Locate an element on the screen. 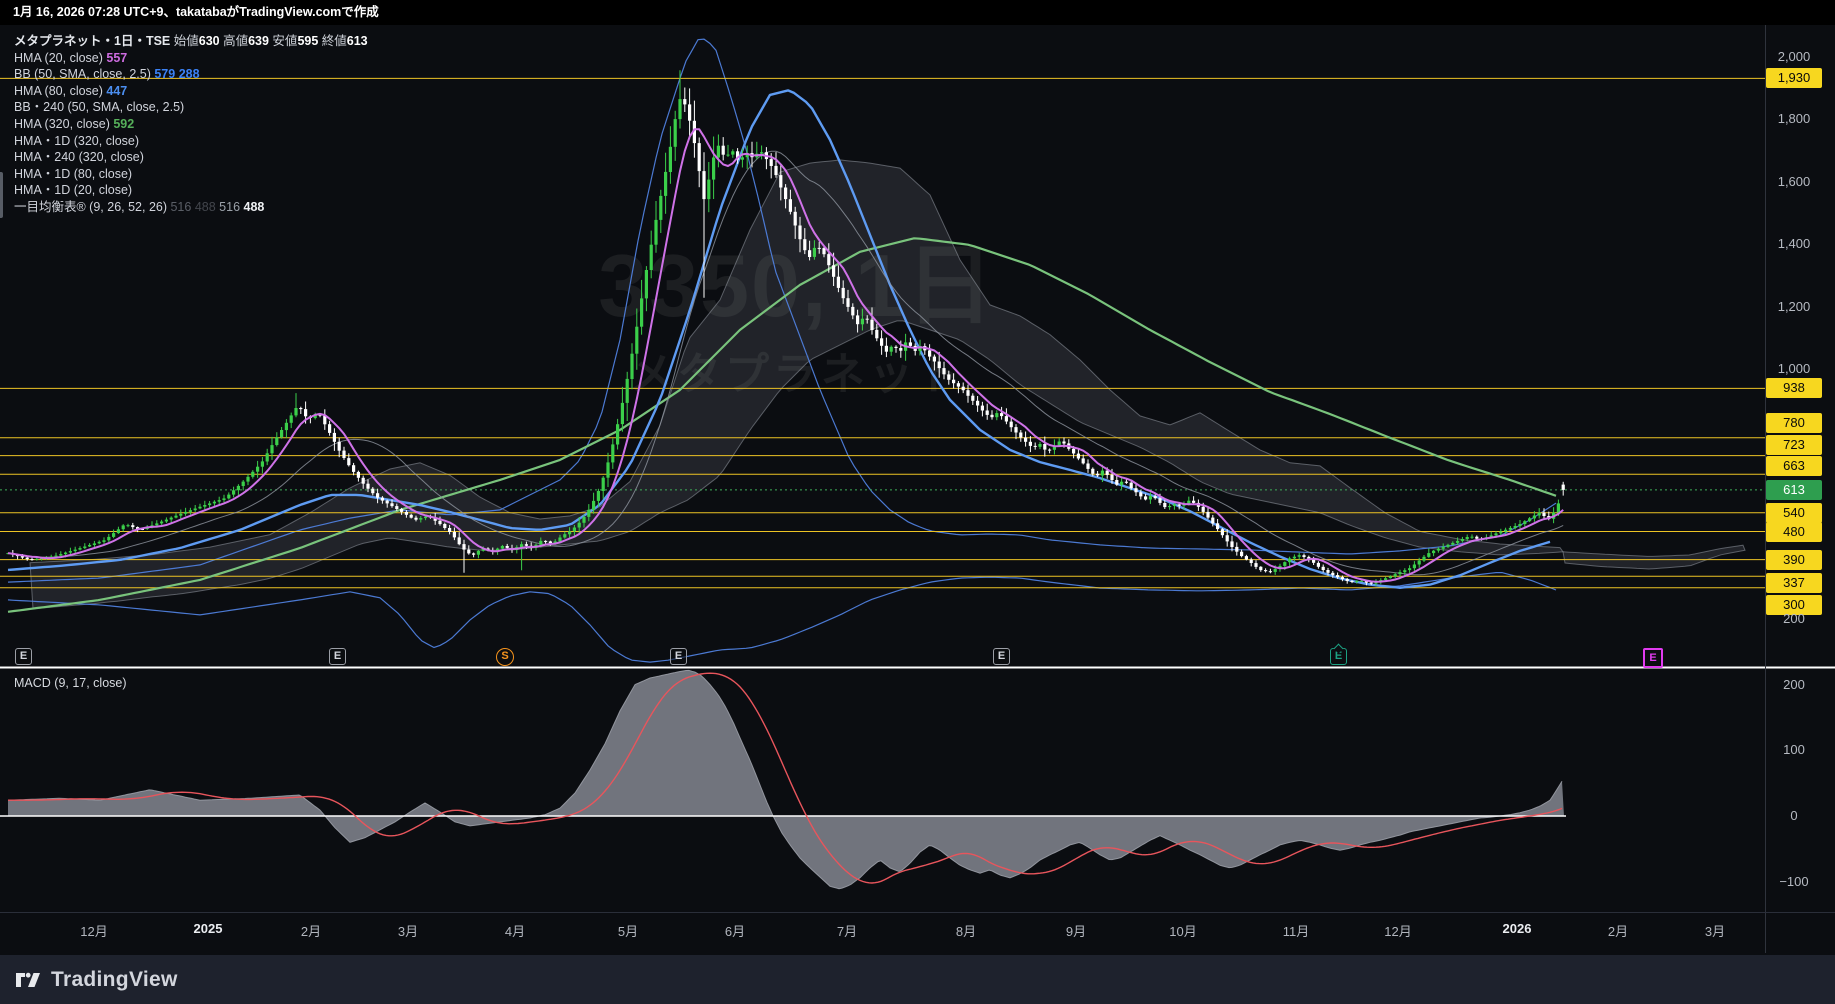 The image size is (1835, 1004). alert-price-axis-label: 540 is located at coordinates (1794, 513).